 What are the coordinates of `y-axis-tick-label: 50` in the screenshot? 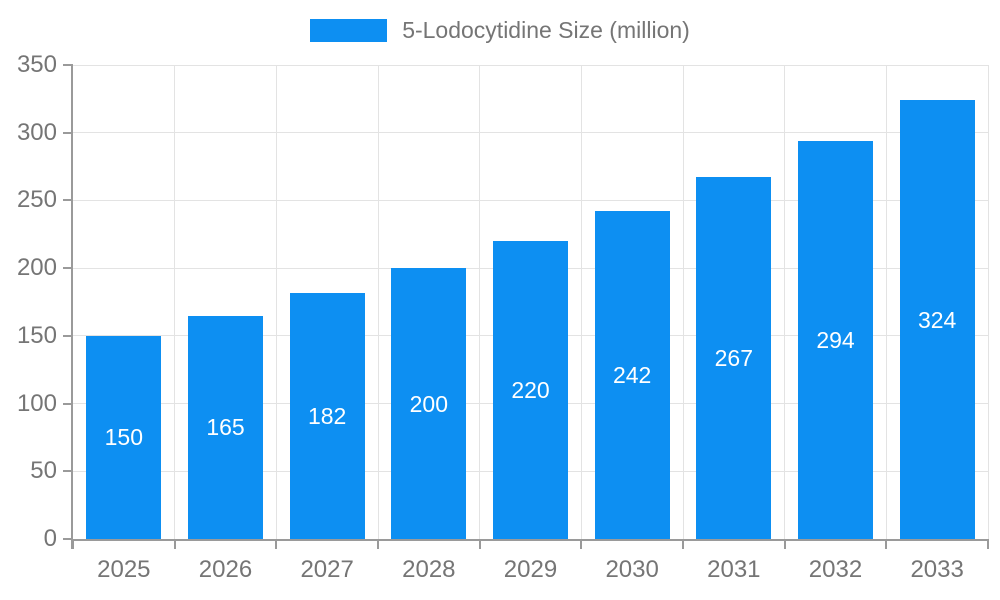 It's located at (43, 471).